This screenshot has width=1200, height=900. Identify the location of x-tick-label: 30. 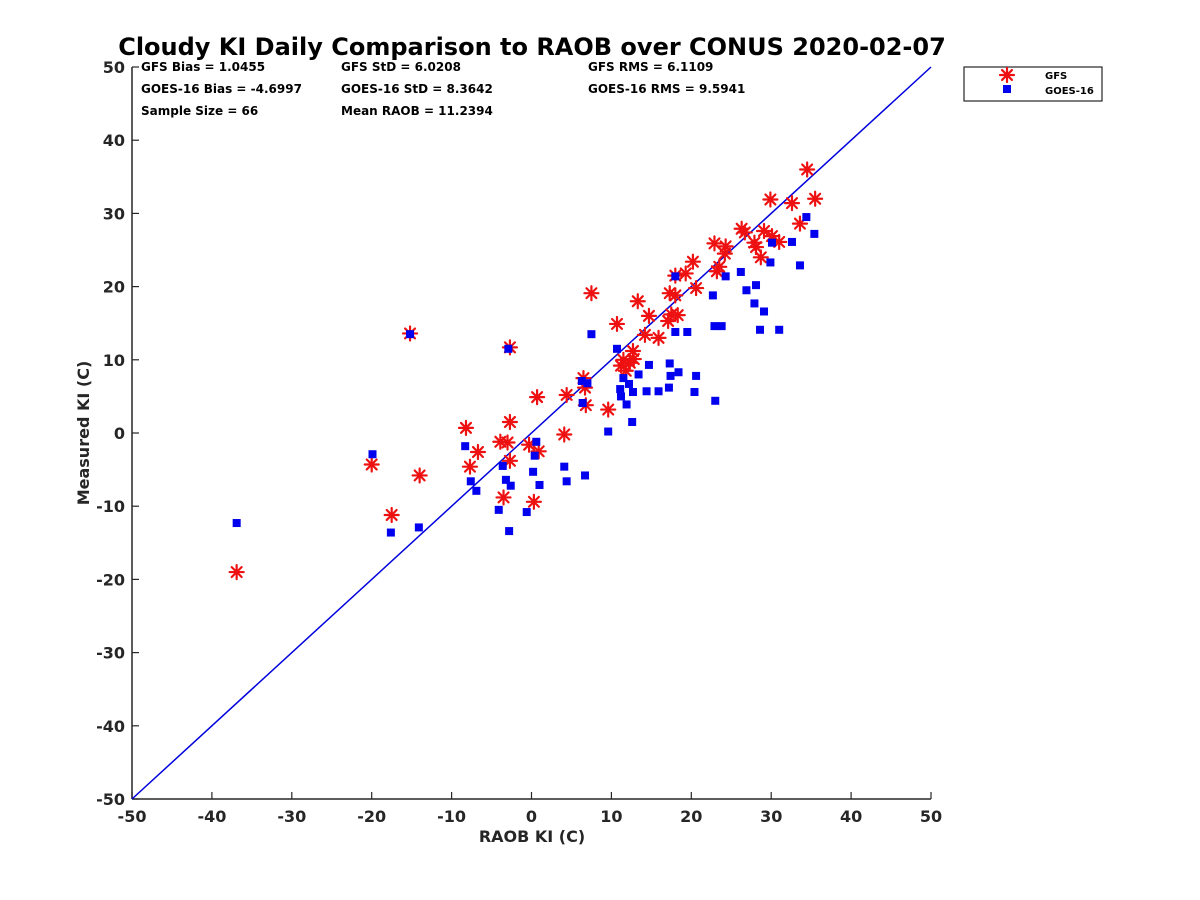
(771, 816).